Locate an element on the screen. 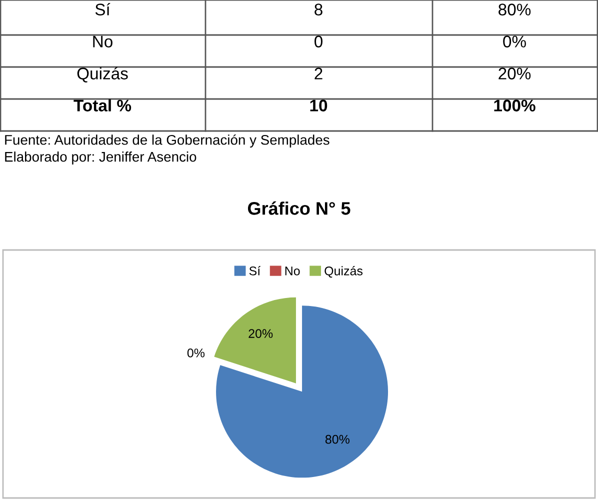 The height and width of the screenshot is (500, 598). text: No is located at coordinates (102, 42).